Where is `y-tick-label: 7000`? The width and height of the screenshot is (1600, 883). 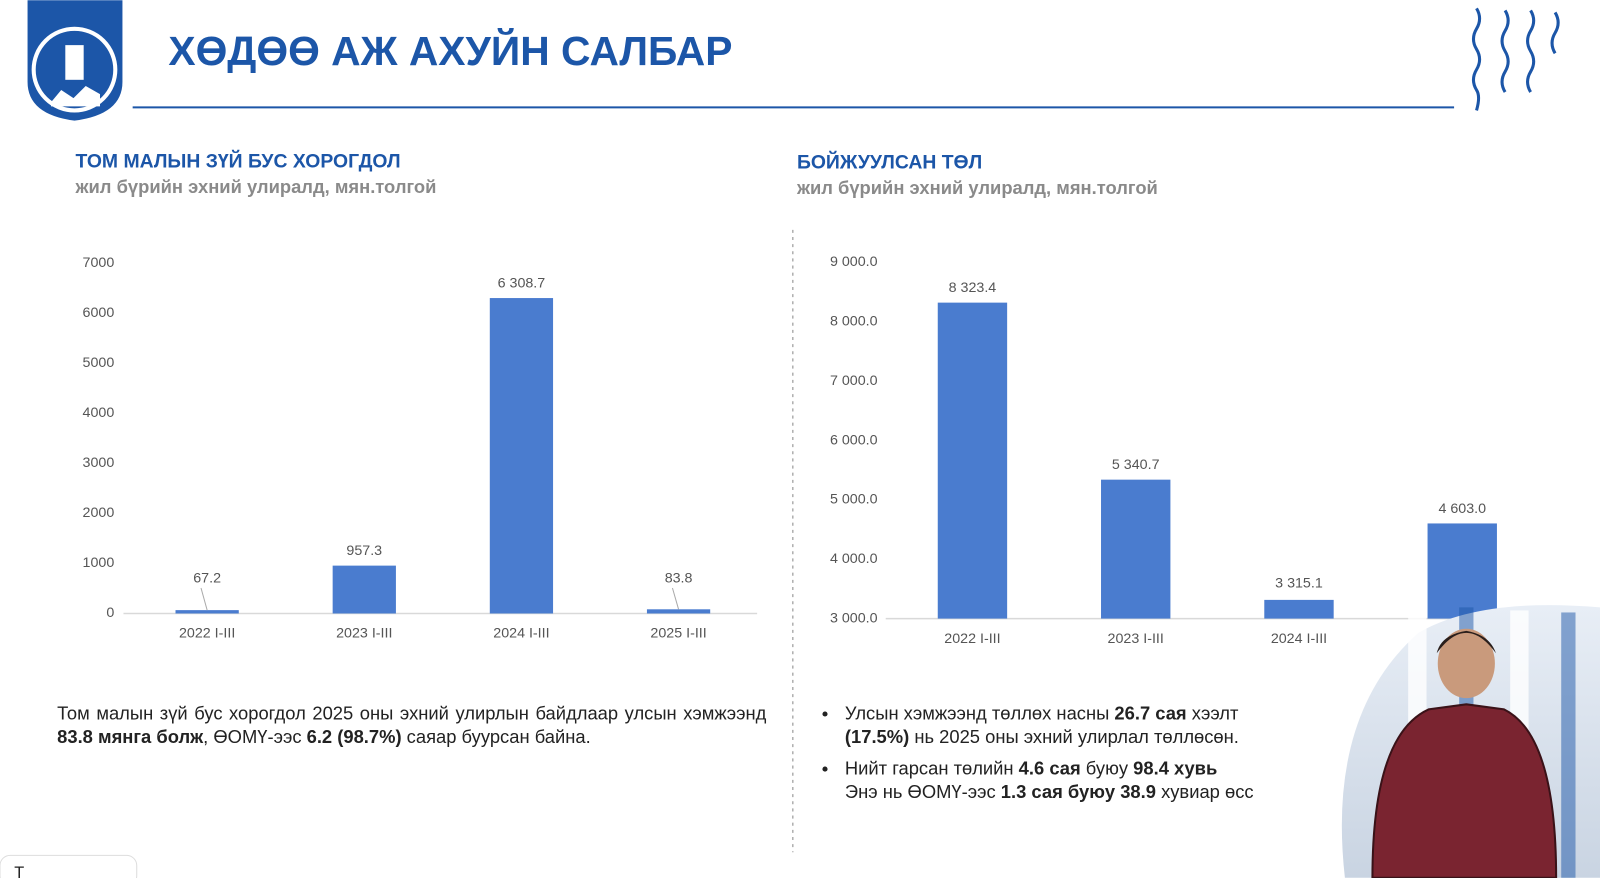
y-tick-label: 7000 is located at coordinates (99, 263).